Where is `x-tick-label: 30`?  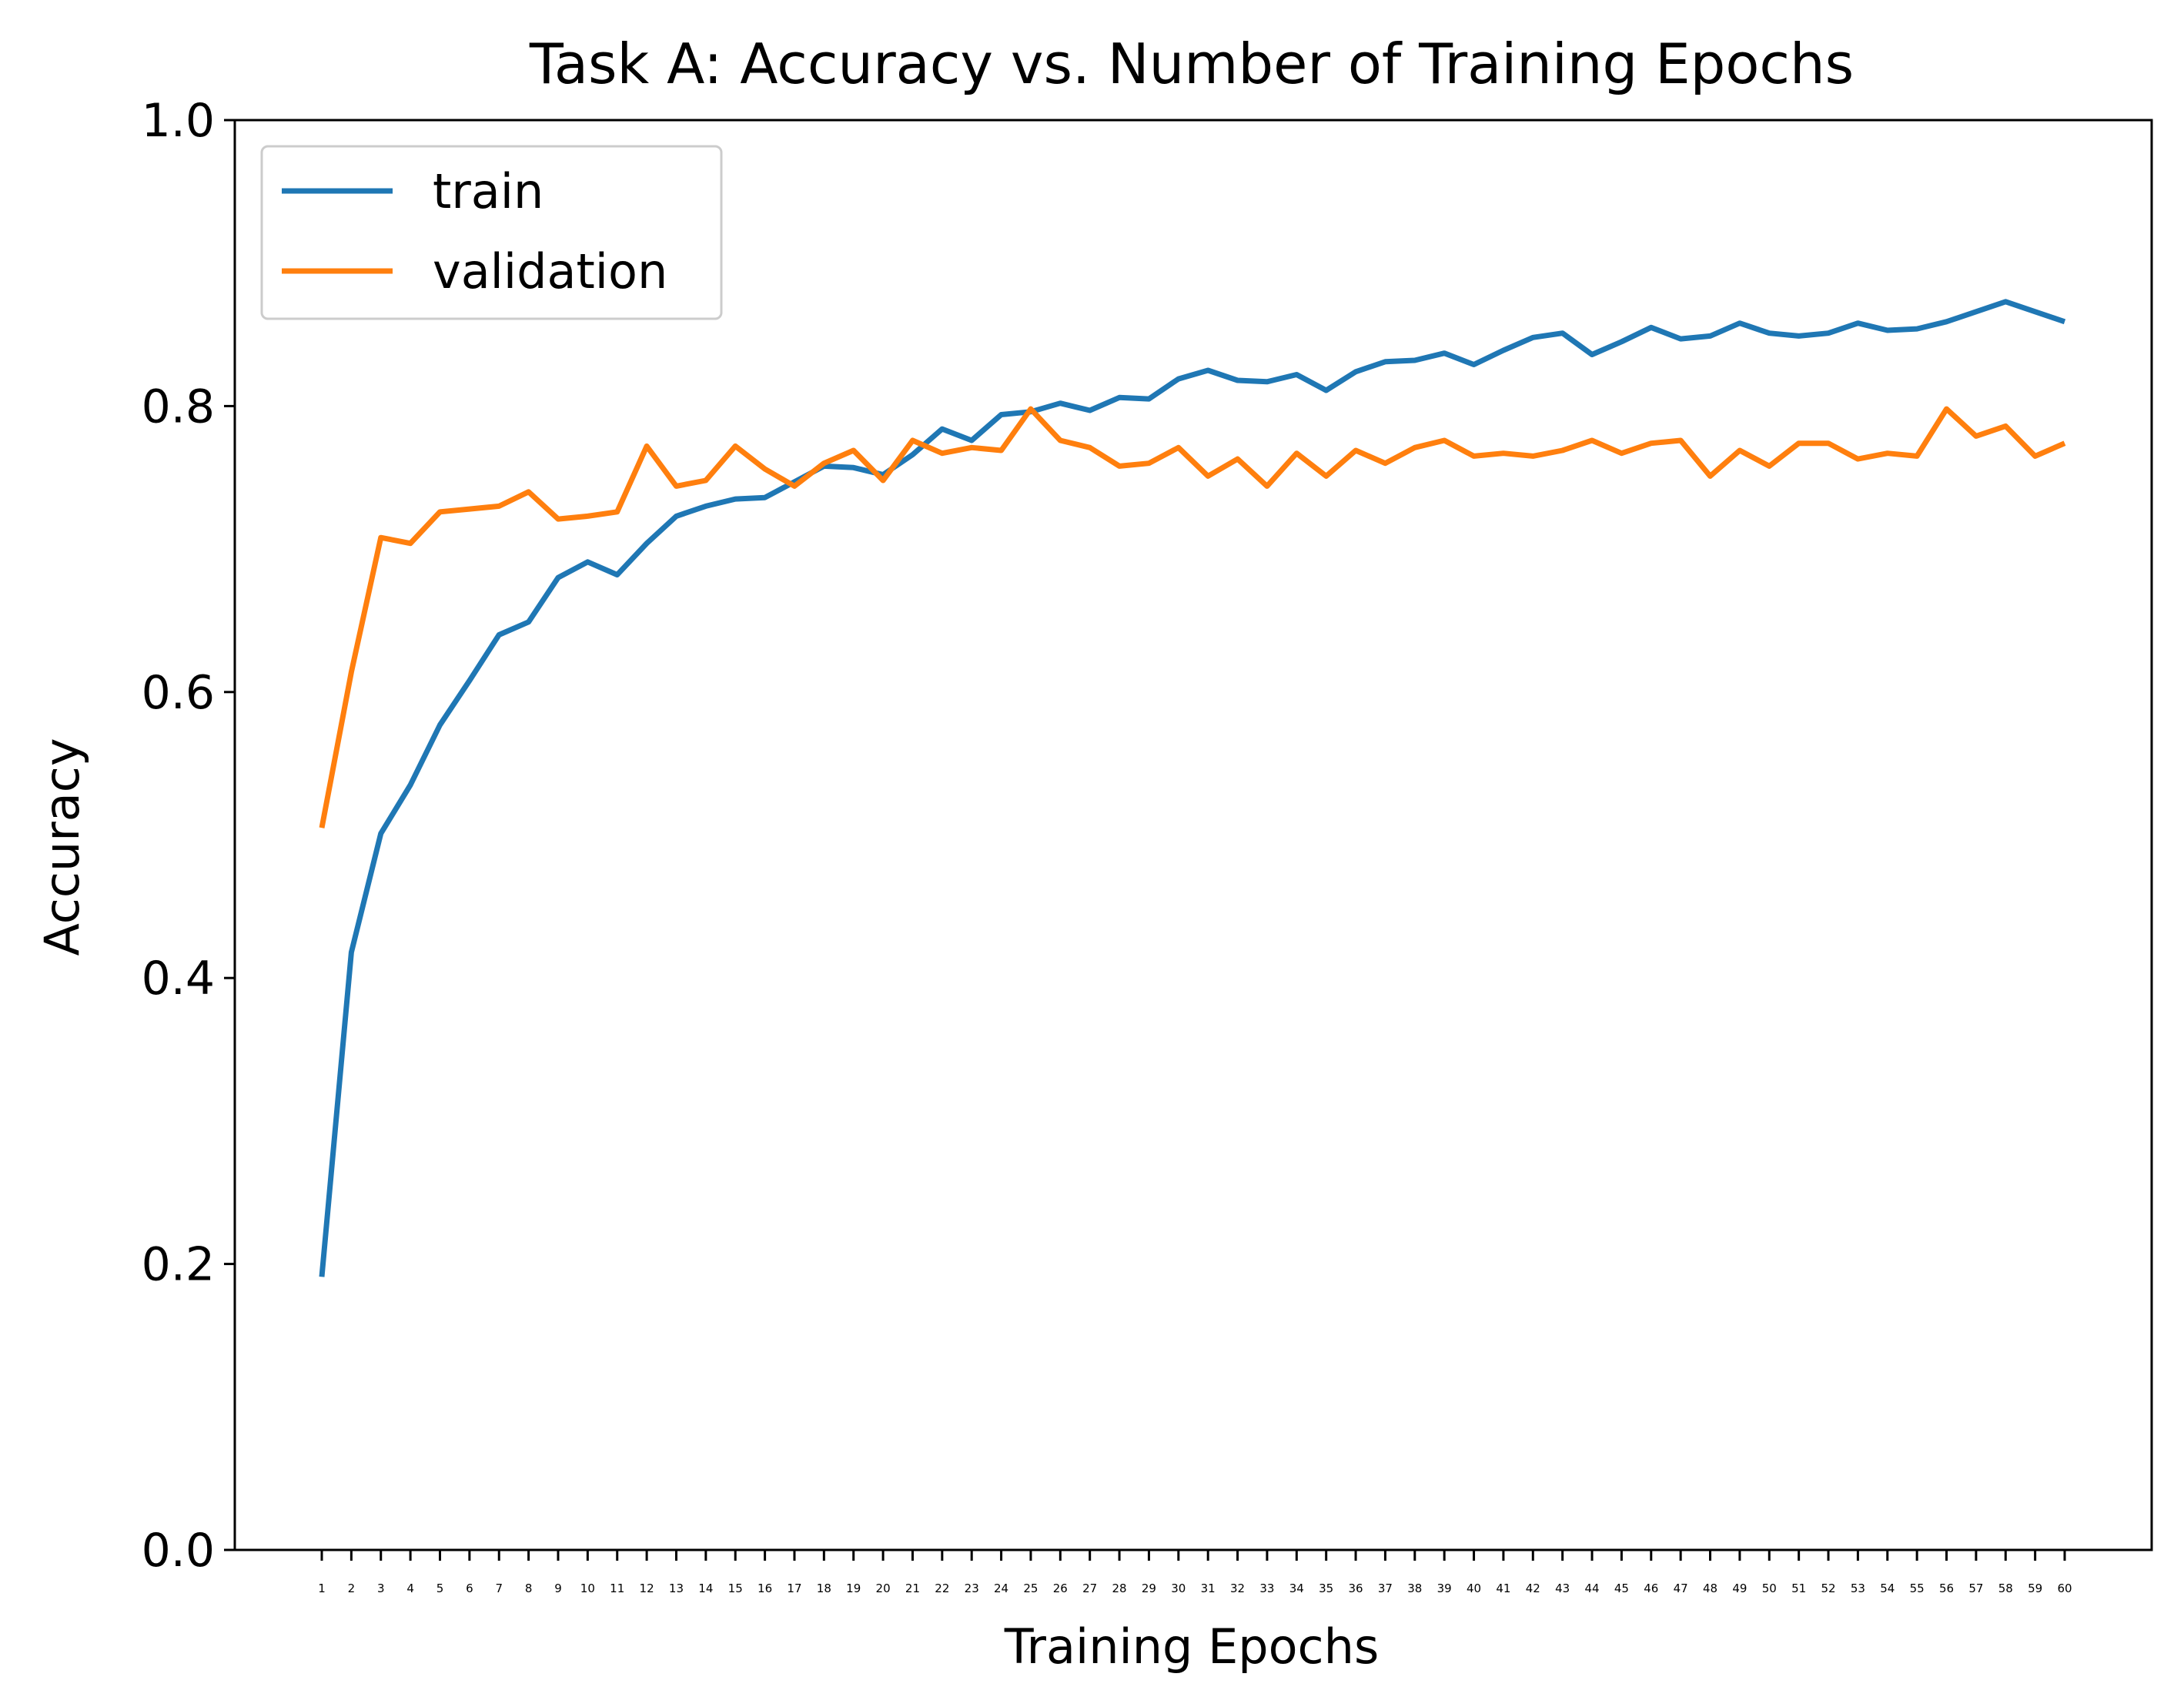 x-tick-label: 30 is located at coordinates (1178, 1588).